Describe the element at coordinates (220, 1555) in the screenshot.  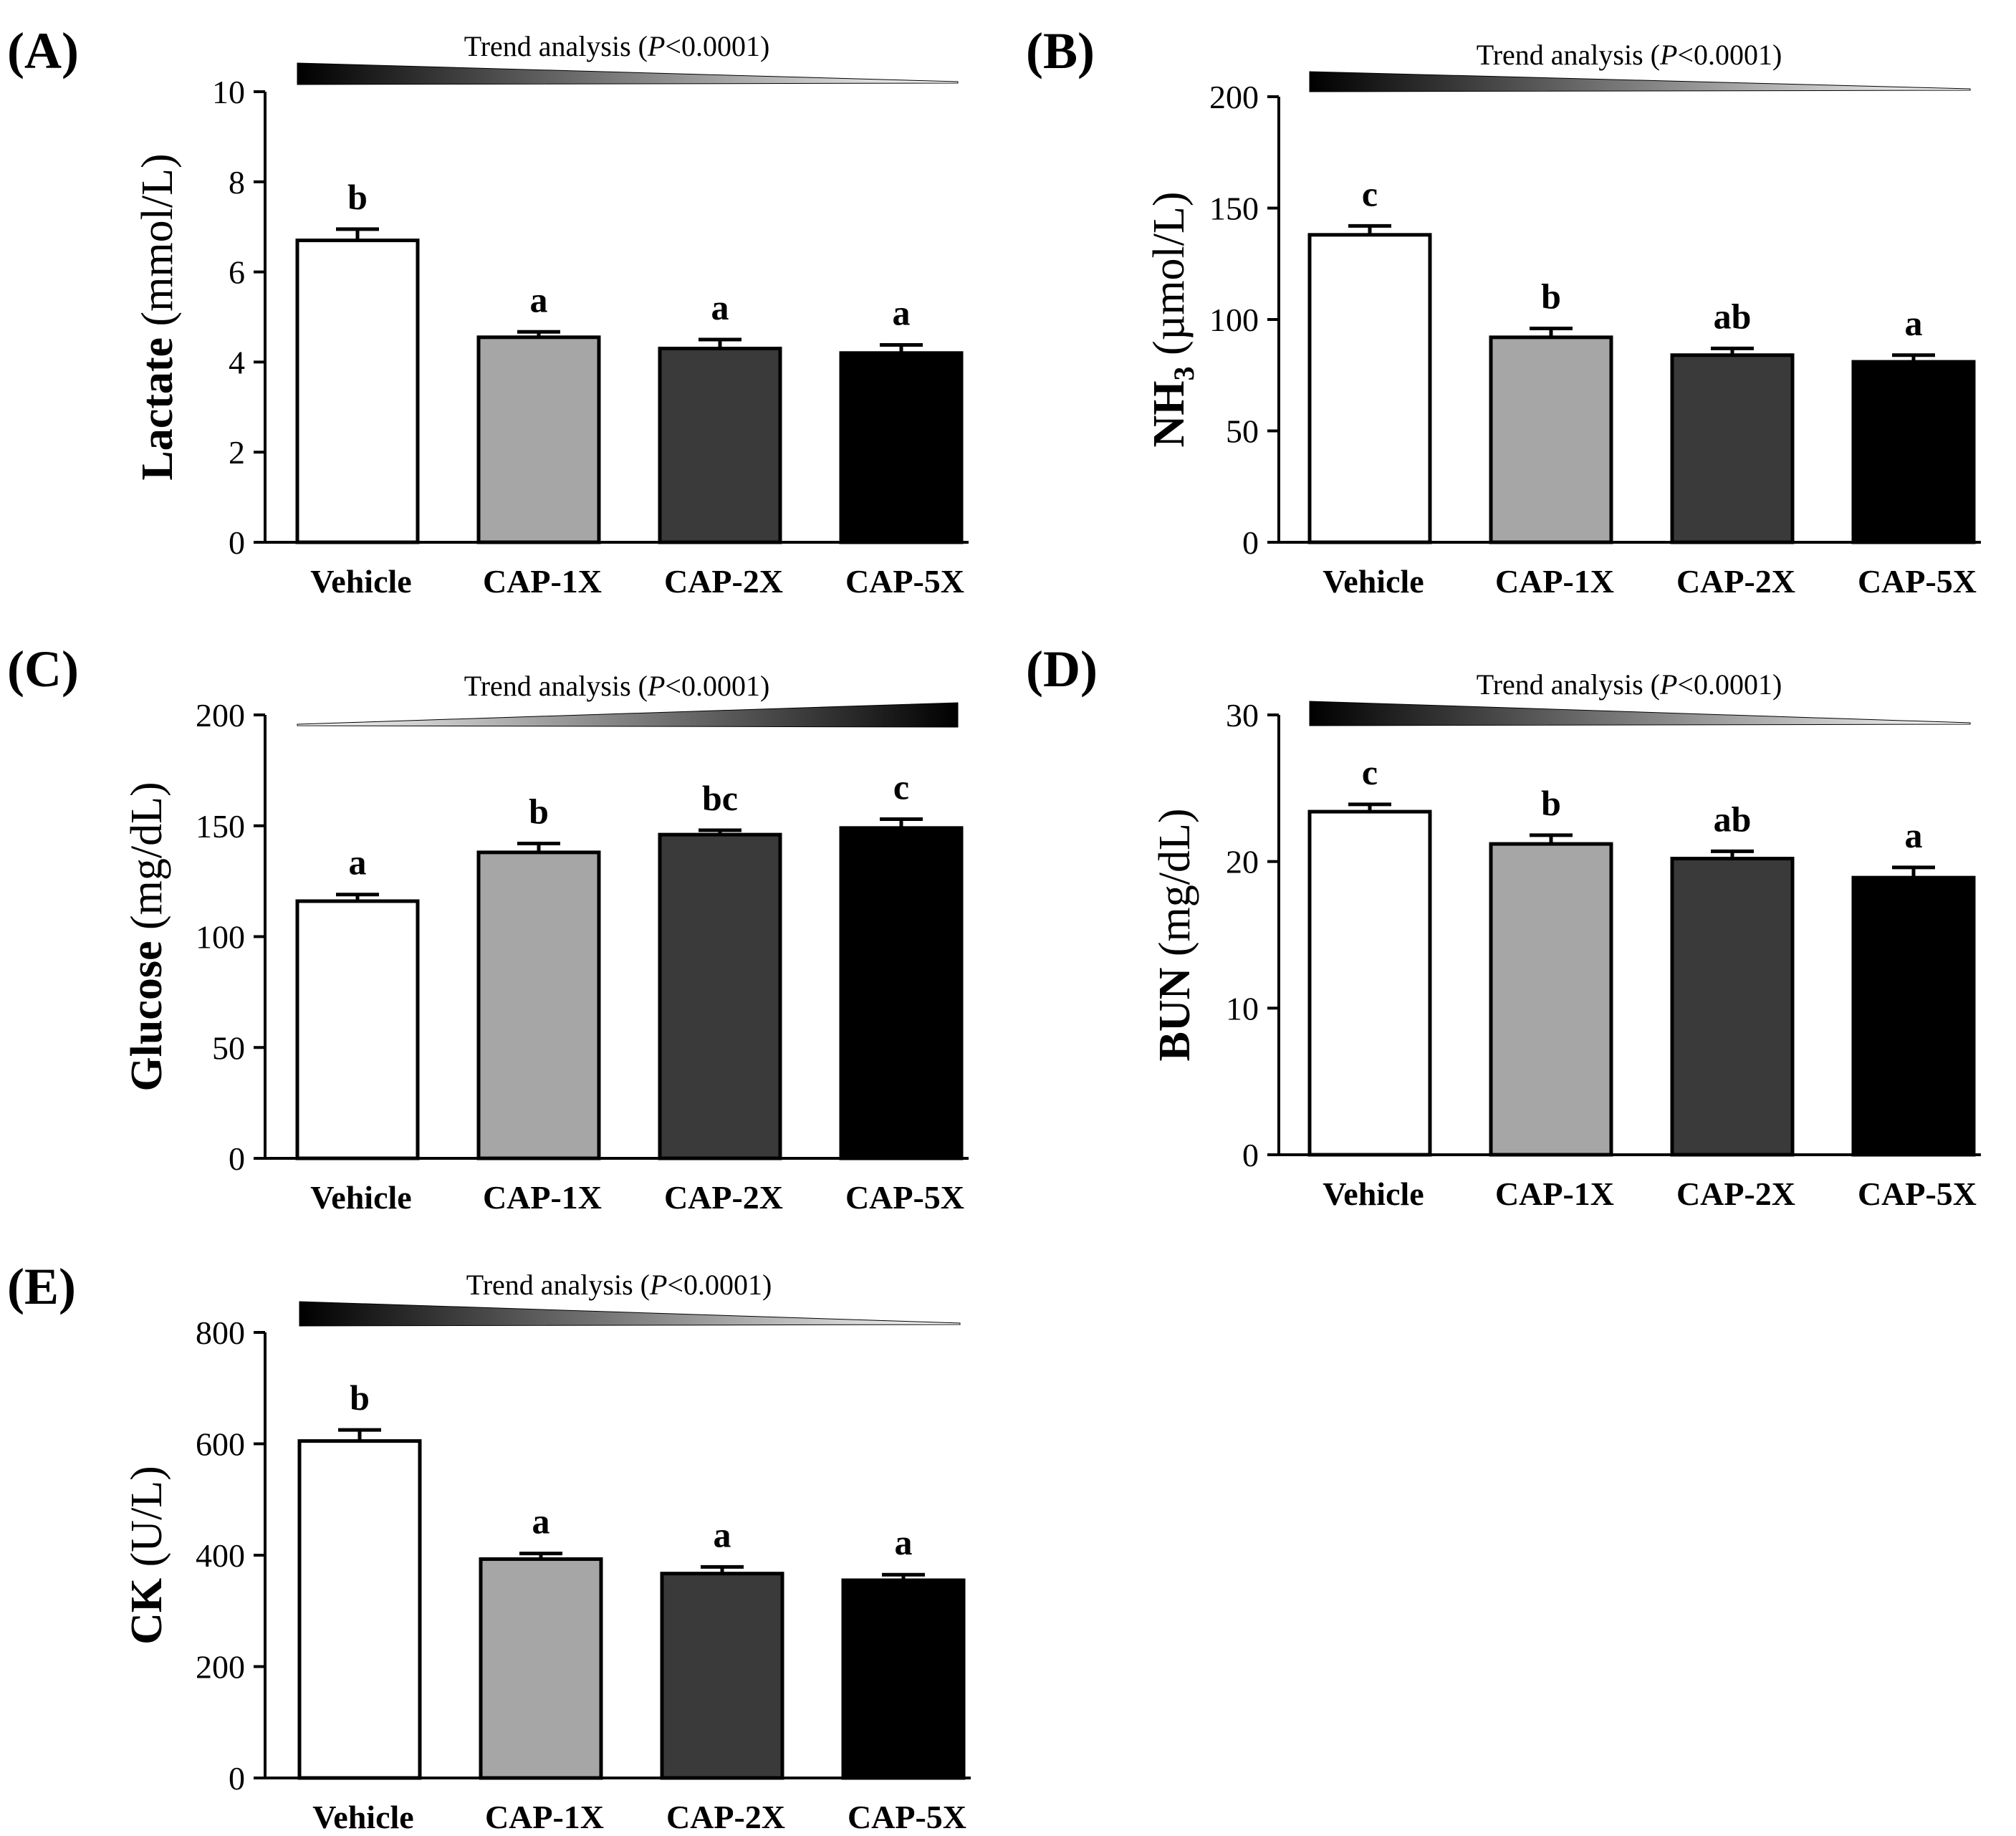
I see `y-tick-label: 400` at that location.